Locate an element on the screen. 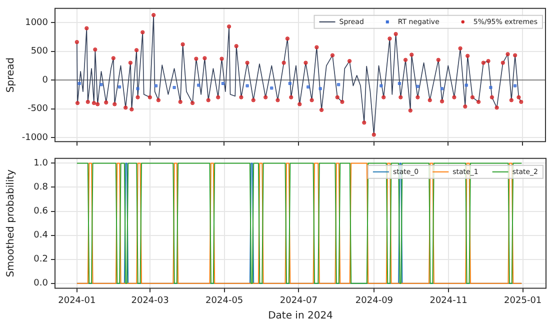 This screenshot has width=550, height=325. x-tick-label: 2024-07 is located at coordinates (299, 301).